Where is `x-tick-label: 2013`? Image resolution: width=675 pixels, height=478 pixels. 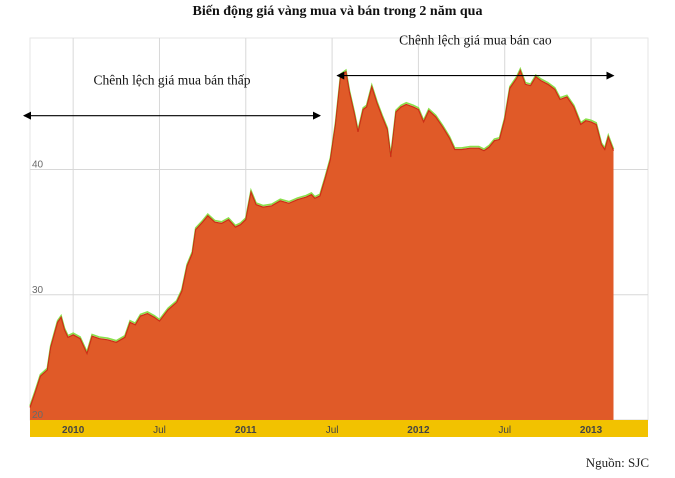
x-tick-label: 2013 is located at coordinates (591, 430).